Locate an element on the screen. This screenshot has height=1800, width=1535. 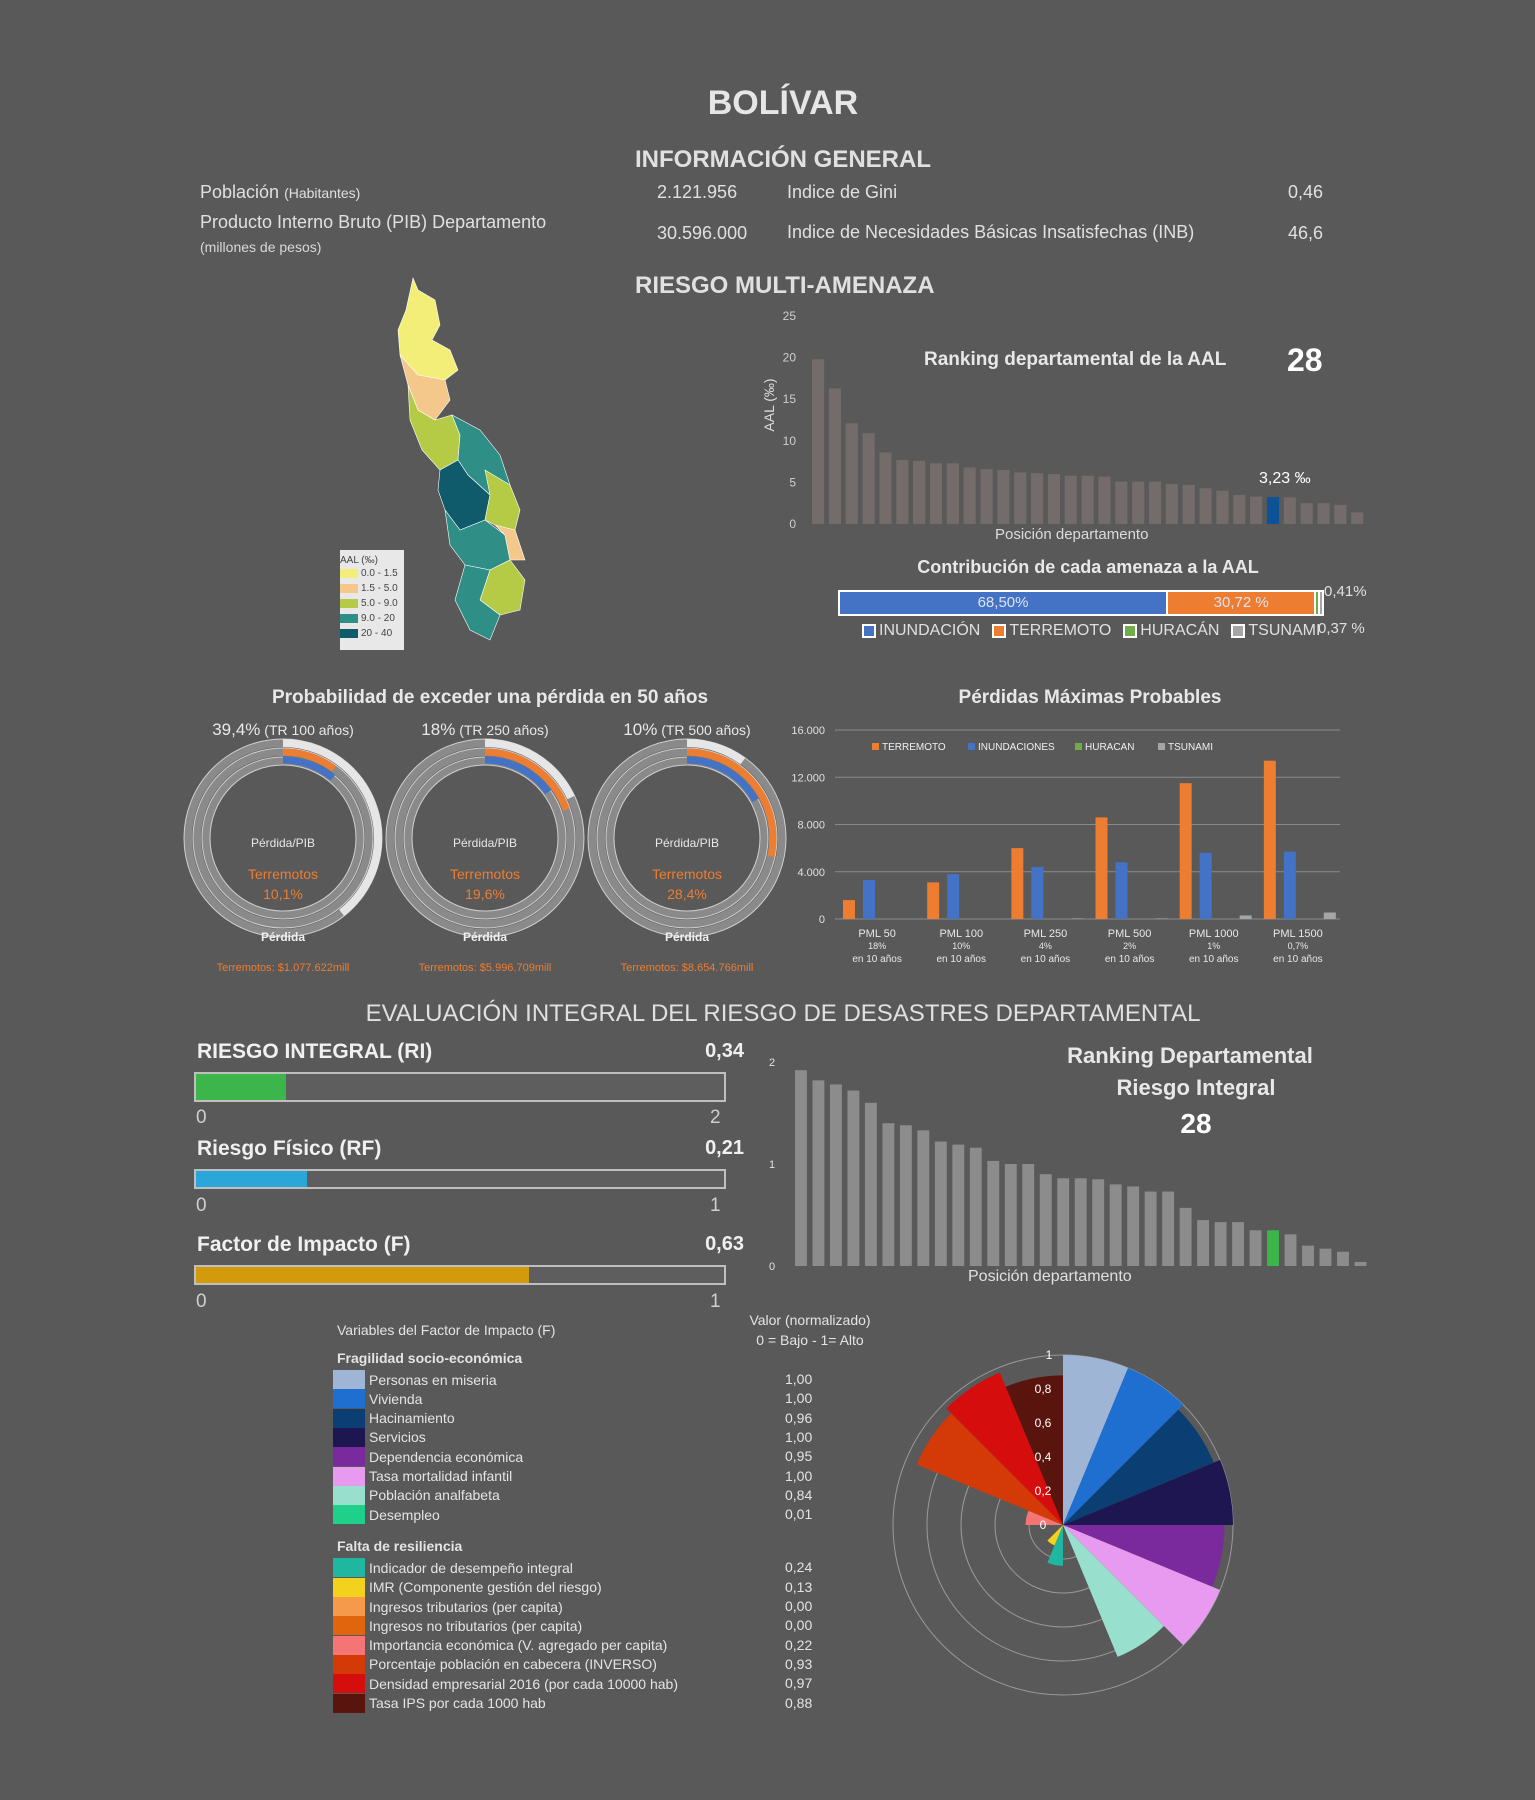
gauge-max: 1 is located at coordinates (715, 1301).